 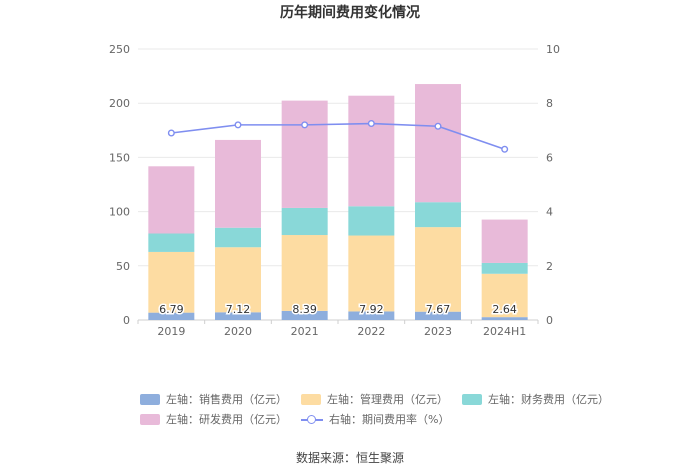 I want to click on data-label-halo: 8.39, so click(x=304, y=309).